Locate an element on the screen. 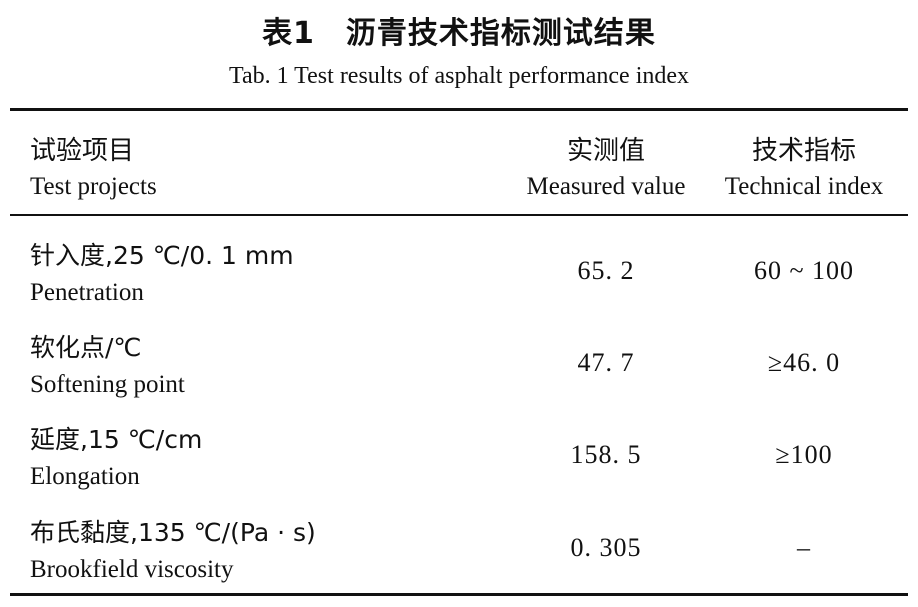 The height and width of the screenshot is (607, 918). row-measured-value: 65. 2 is located at coordinates (606, 270).